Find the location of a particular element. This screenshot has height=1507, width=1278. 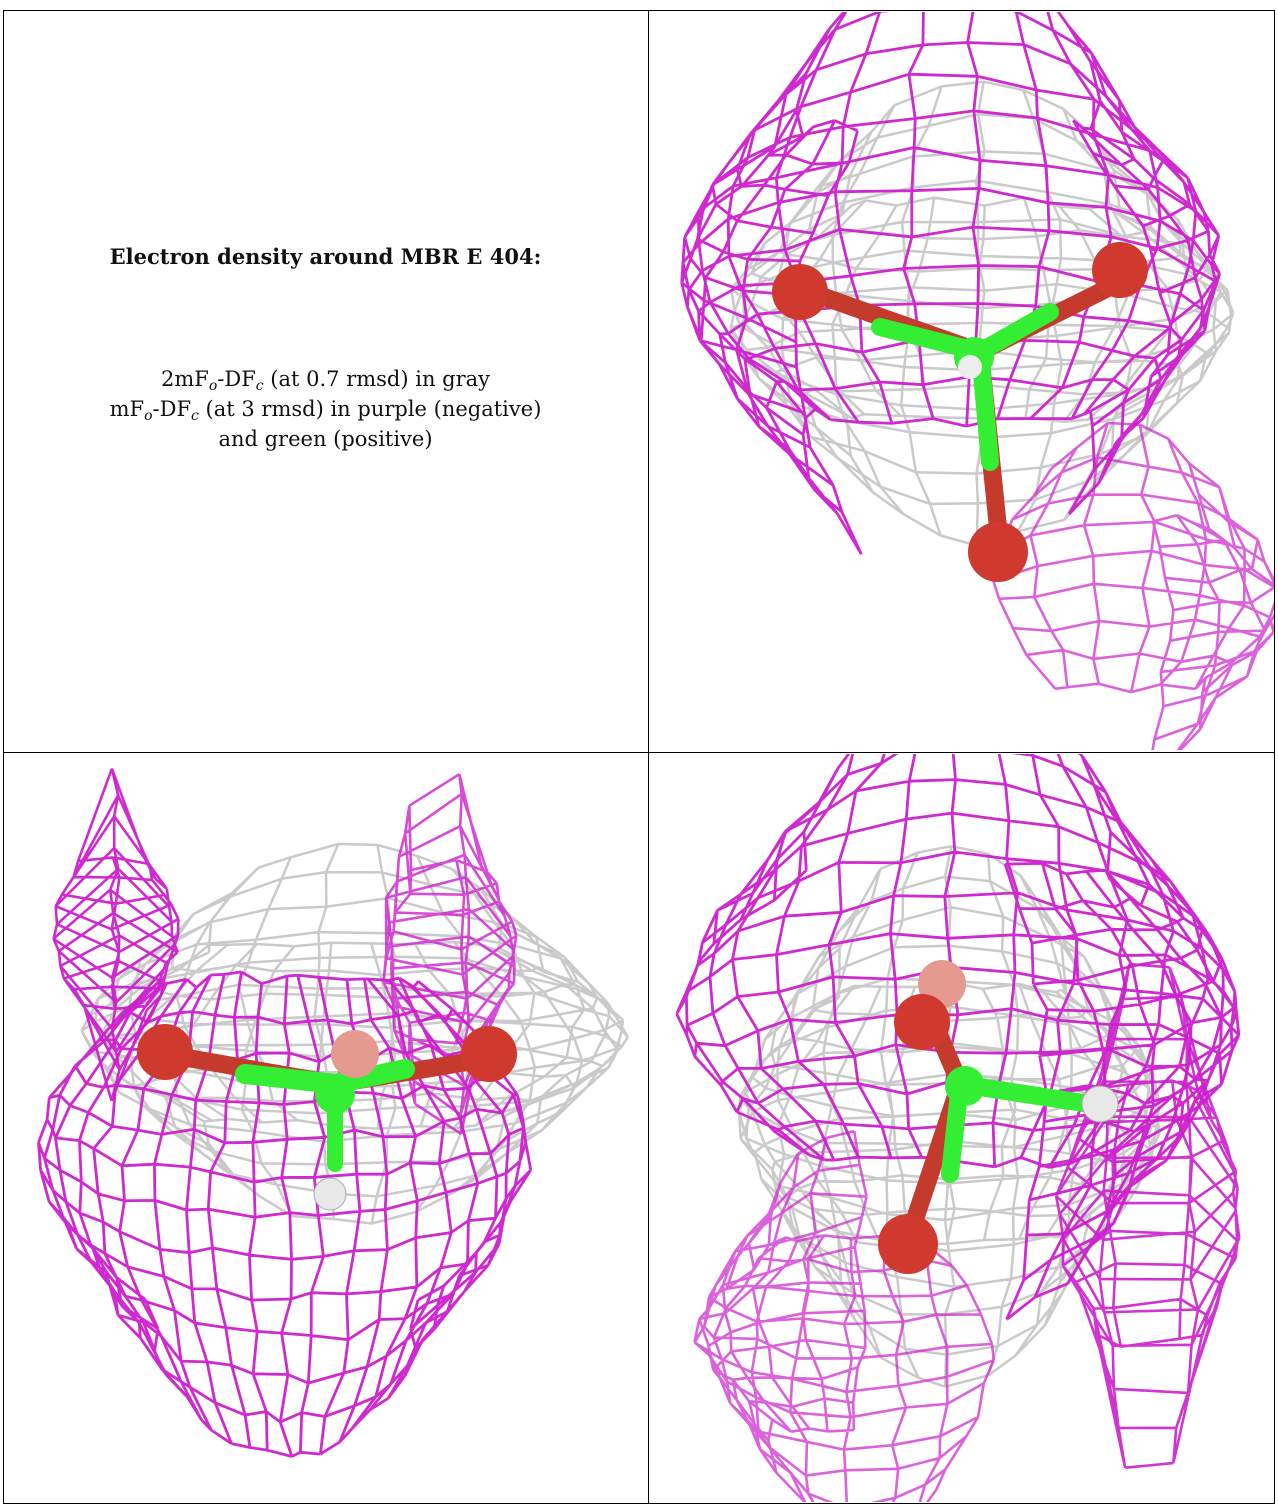

legend-line-purple: mFo-DFc (at 3 rmsd) in purple (negative) is located at coordinates (325, 410).